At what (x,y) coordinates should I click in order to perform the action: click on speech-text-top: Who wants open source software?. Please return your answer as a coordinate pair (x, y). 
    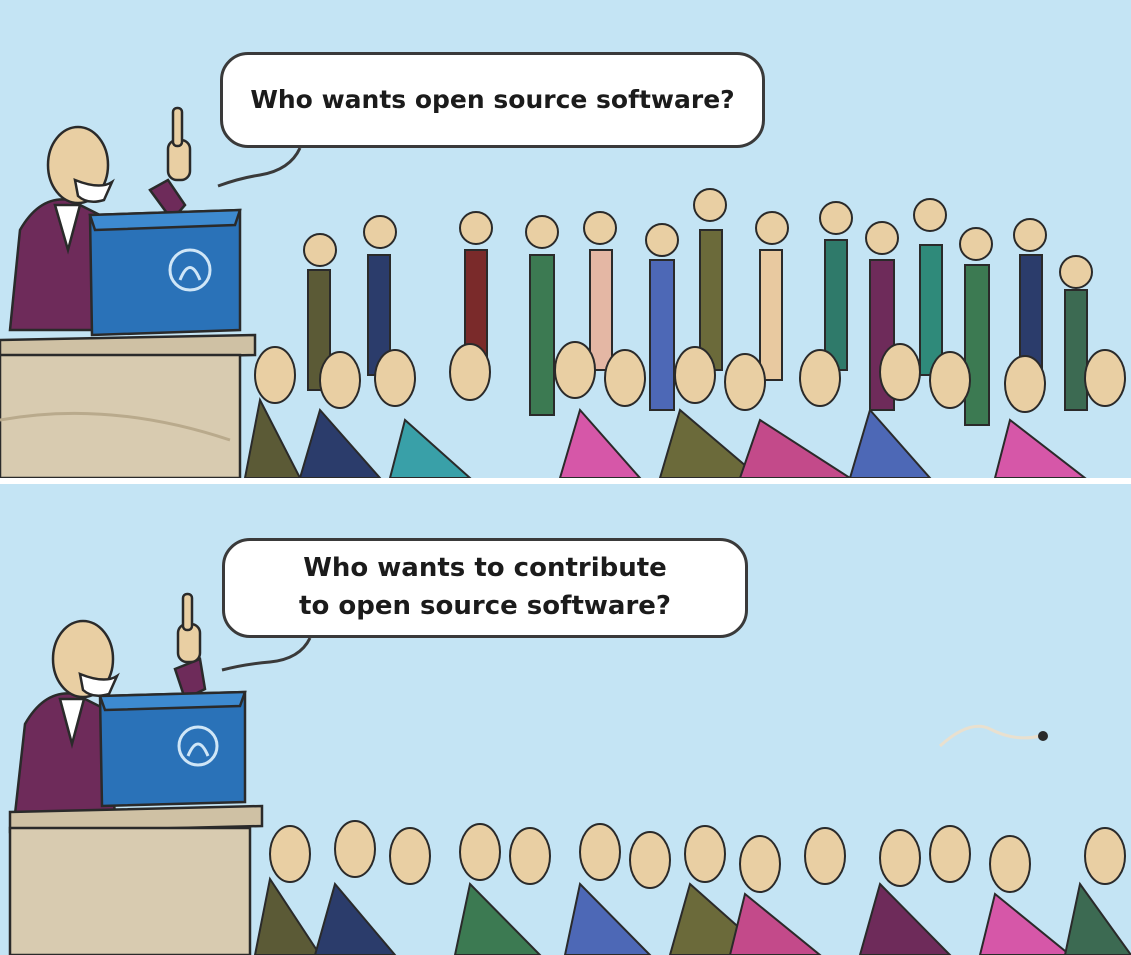
    Looking at the image, I should click on (492, 99).